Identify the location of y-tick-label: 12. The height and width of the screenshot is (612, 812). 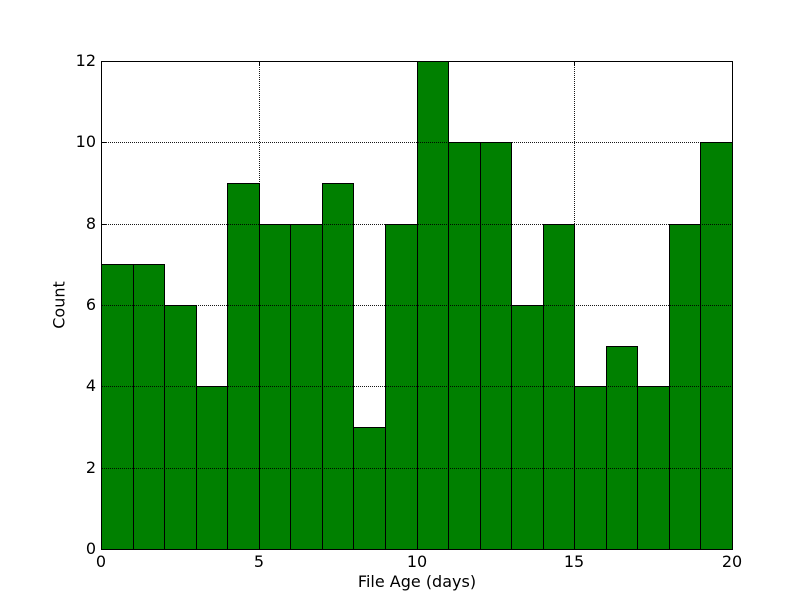
(85, 60).